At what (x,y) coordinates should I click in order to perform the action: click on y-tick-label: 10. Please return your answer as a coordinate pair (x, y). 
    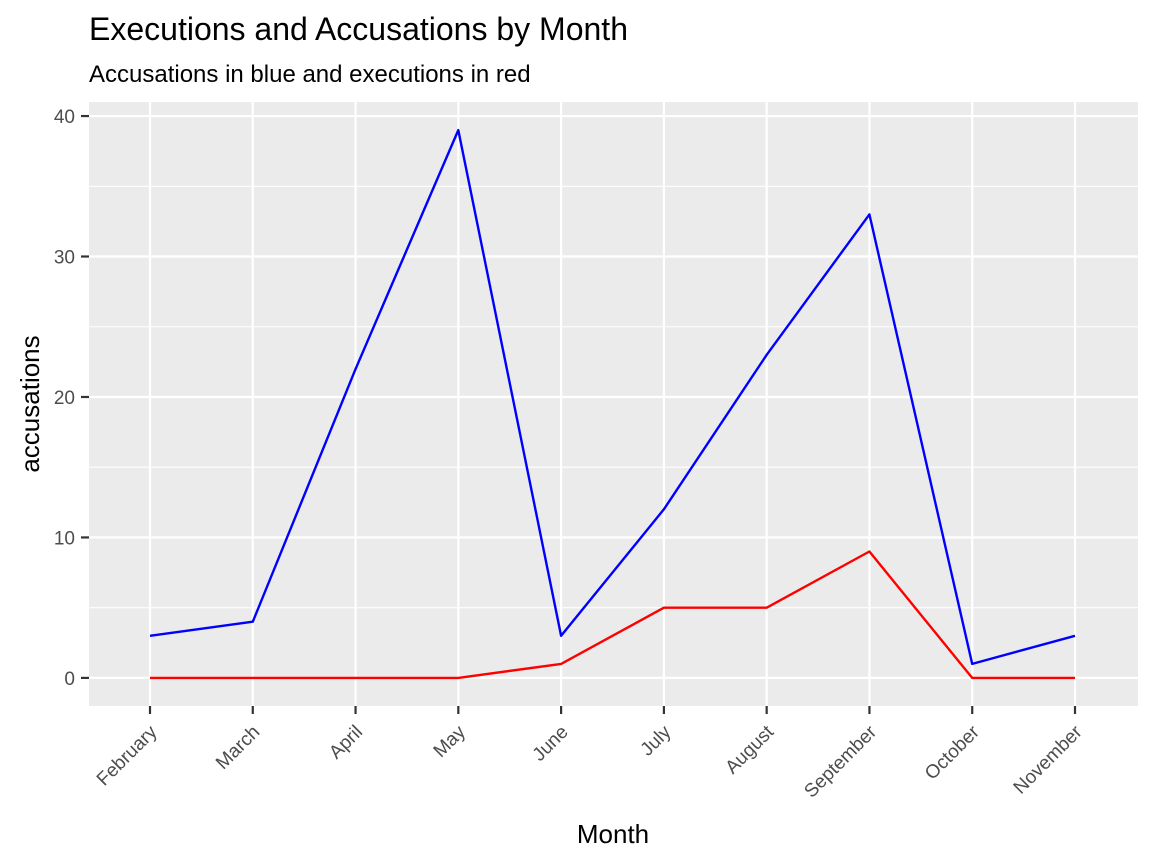
    Looking at the image, I should click on (64, 538).